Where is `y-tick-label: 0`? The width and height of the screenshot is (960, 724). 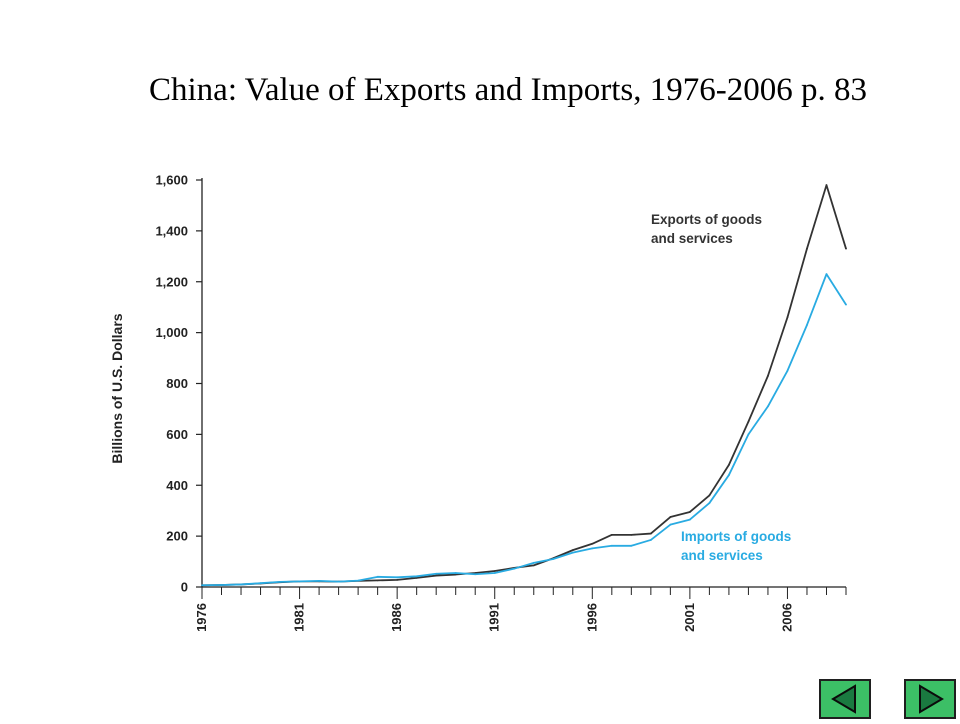 y-tick-label: 0 is located at coordinates (184, 587).